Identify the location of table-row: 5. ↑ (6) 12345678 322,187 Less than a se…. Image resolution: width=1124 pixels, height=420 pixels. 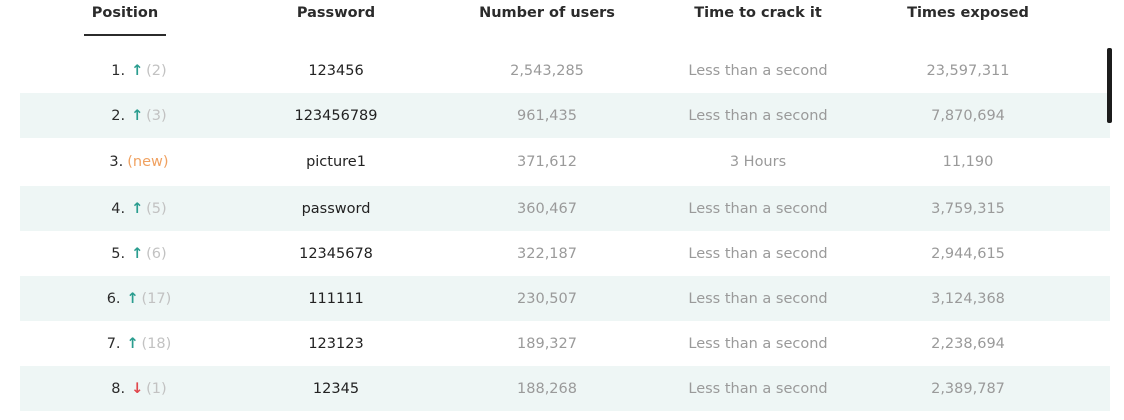
(565, 253).